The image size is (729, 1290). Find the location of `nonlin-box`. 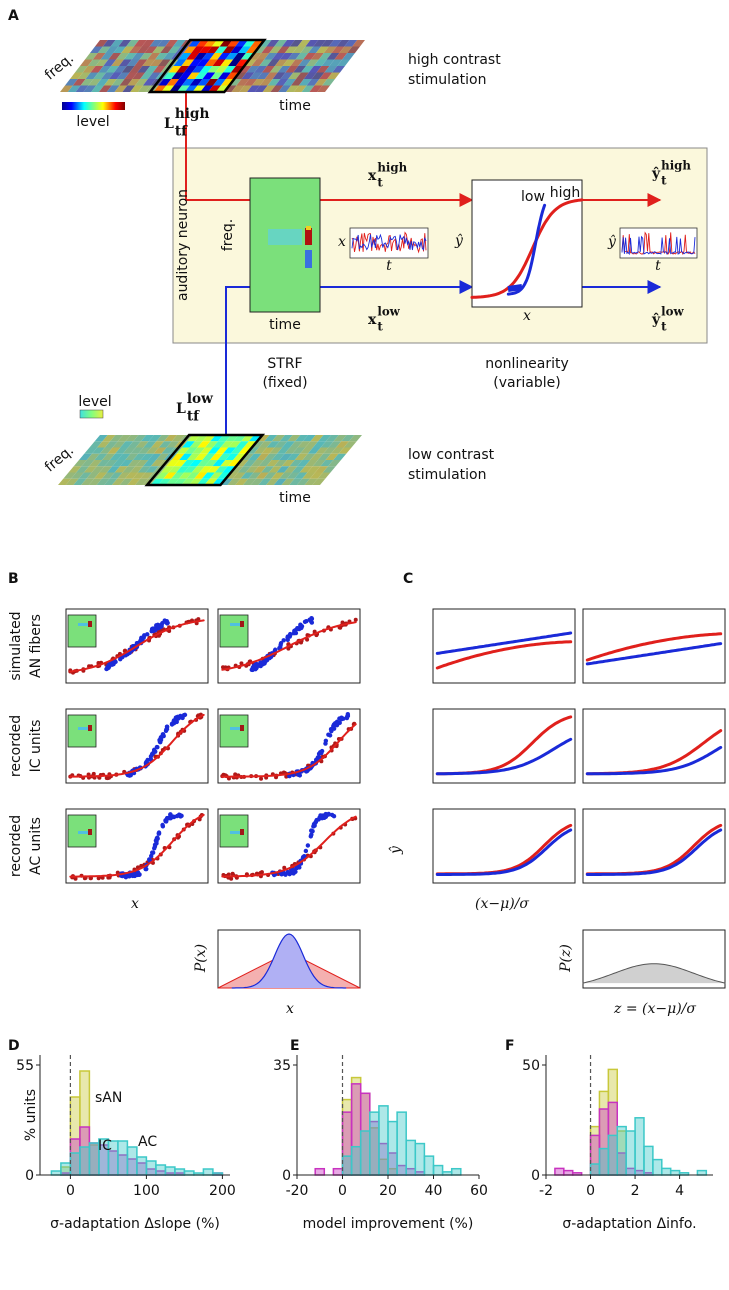

nonlin-box is located at coordinates (527, 243).